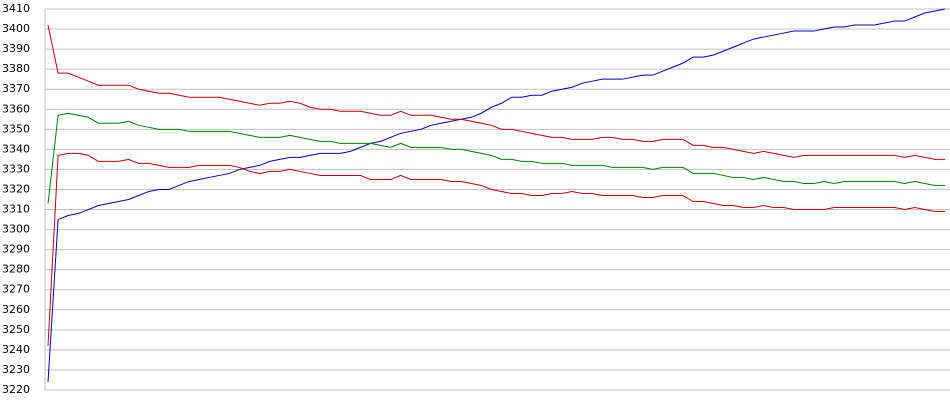 The height and width of the screenshot is (415, 950). I want to click on y-tick-label: 3290, so click(16, 249).